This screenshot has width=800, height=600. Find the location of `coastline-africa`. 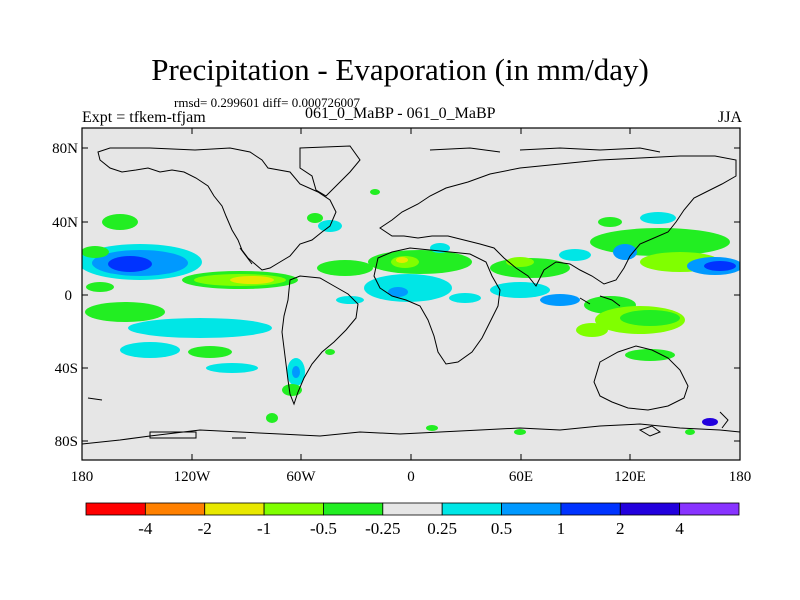

coastline-africa is located at coordinates (437, 306).